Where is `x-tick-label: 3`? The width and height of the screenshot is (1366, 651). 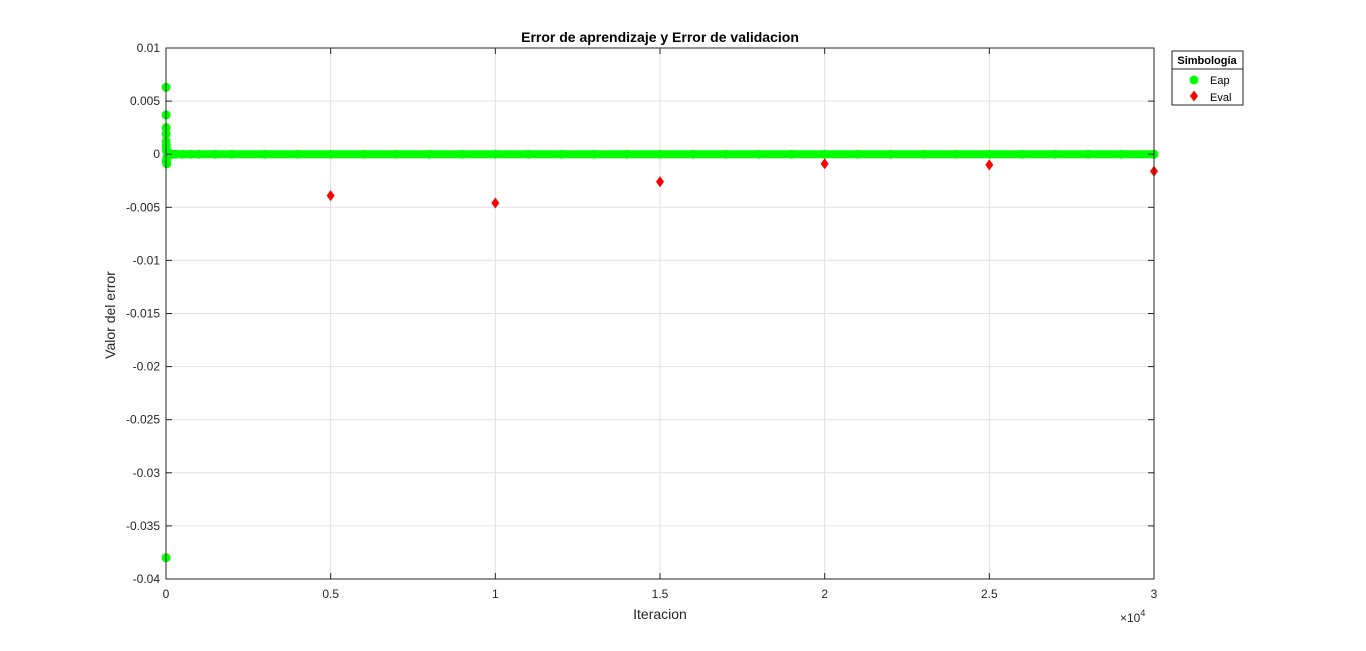 x-tick-label: 3 is located at coordinates (1154, 594).